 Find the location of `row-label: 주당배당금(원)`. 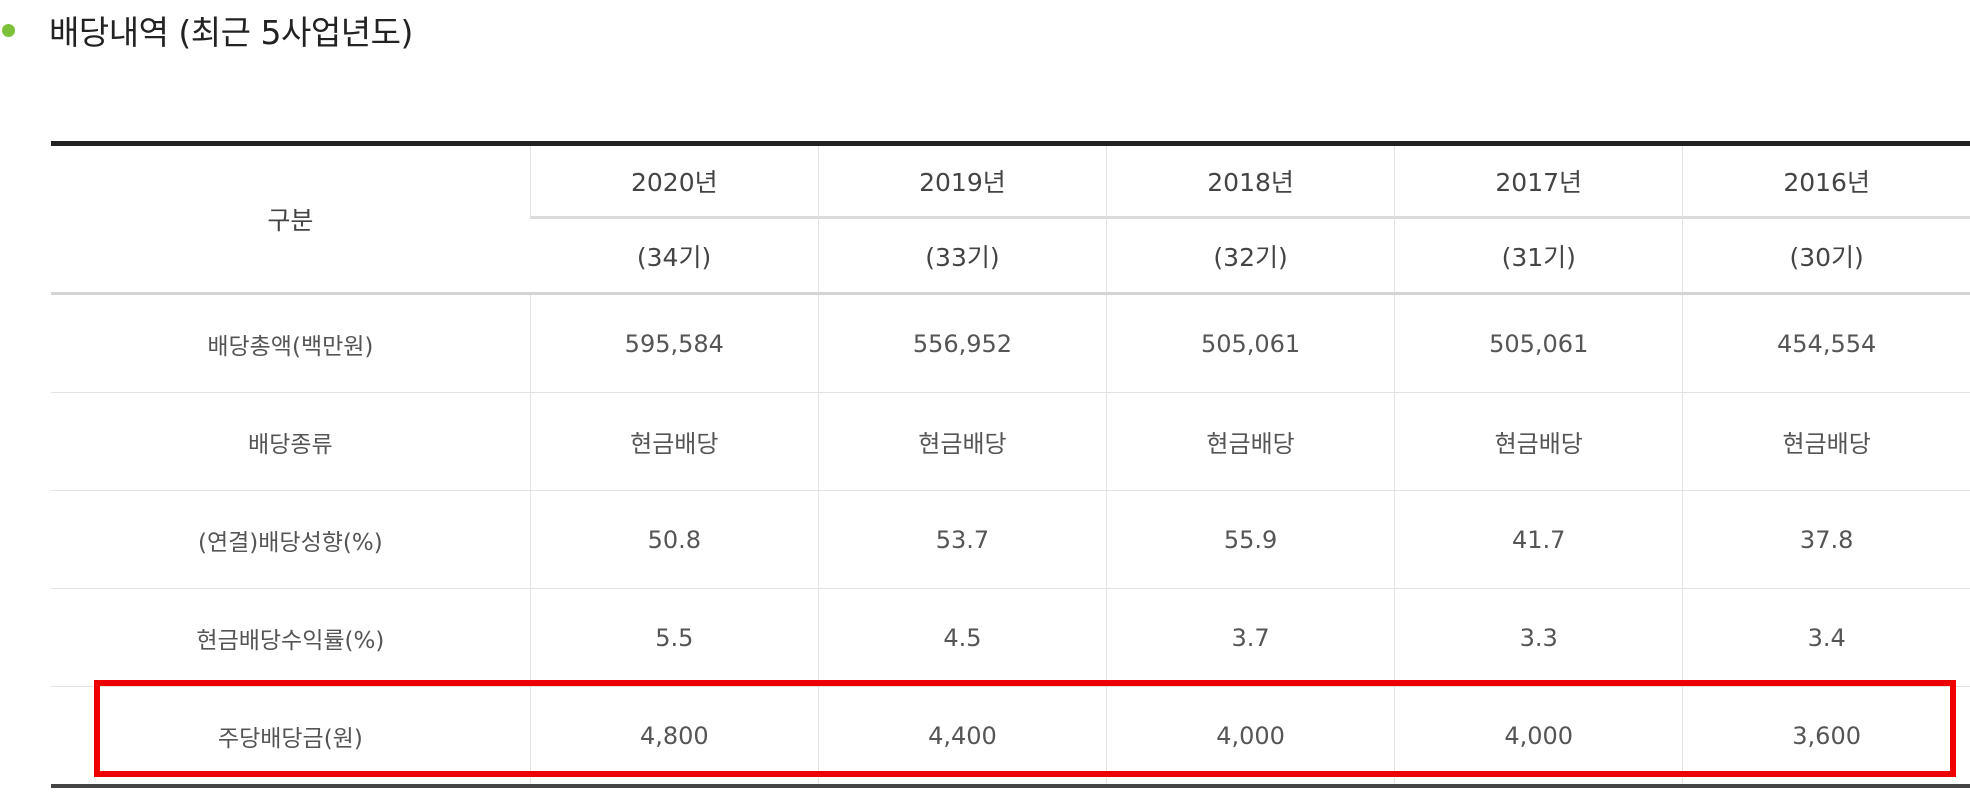

row-label: 주당배당금(원) is located at coordinates (291, 737).